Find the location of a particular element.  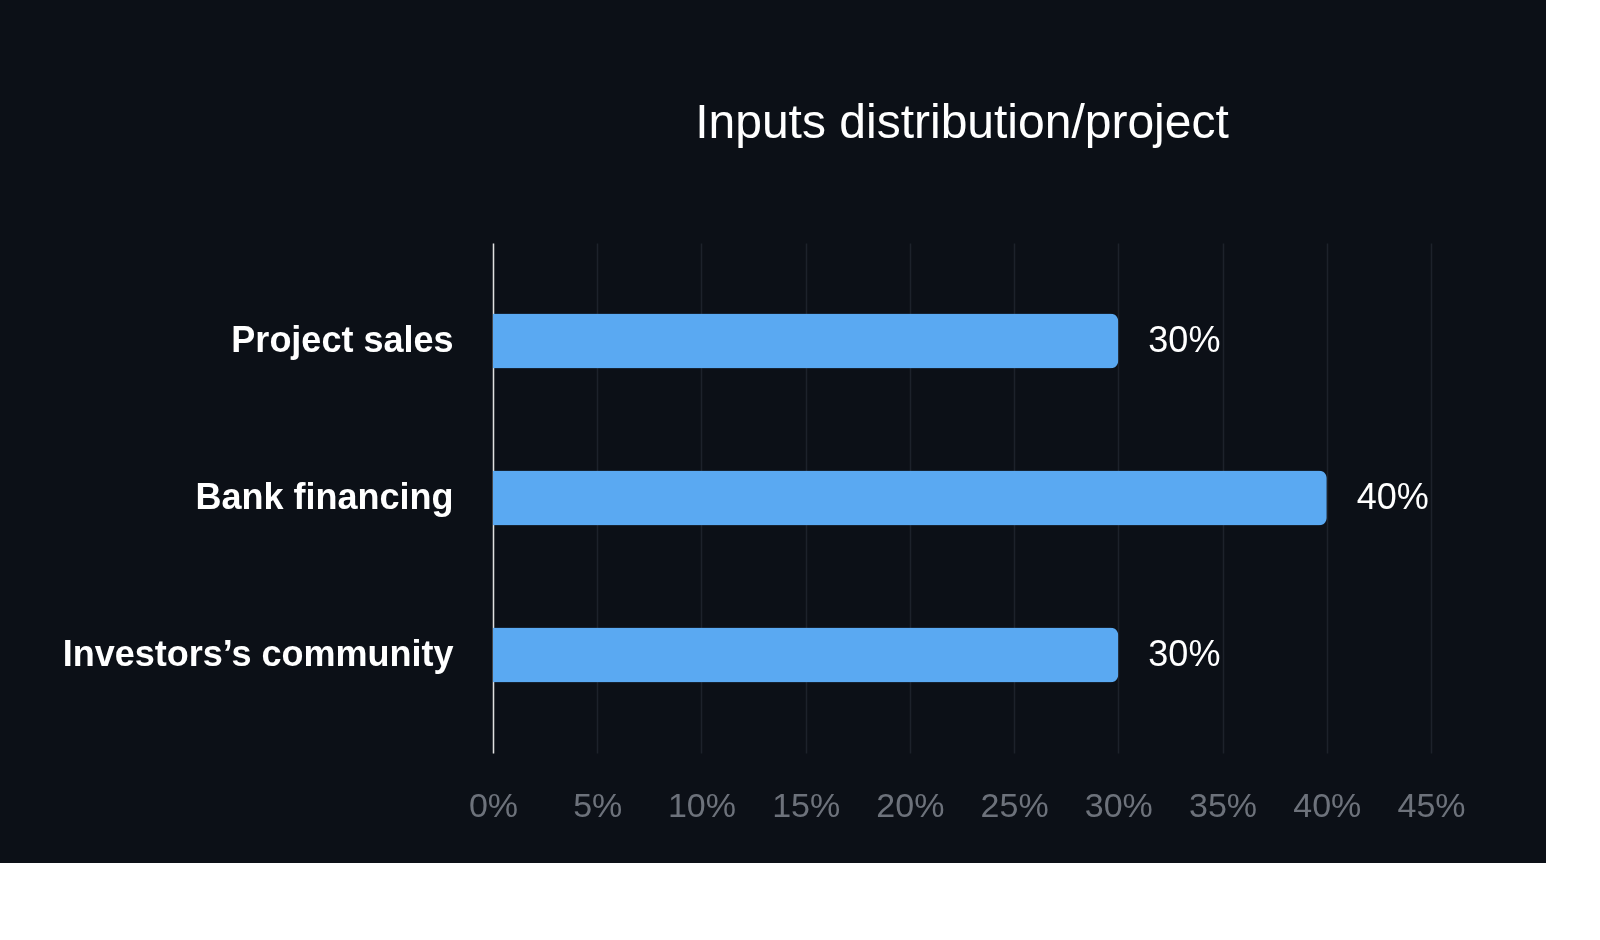

x-tick-label: 30% is located at coordinates (1118, 804).